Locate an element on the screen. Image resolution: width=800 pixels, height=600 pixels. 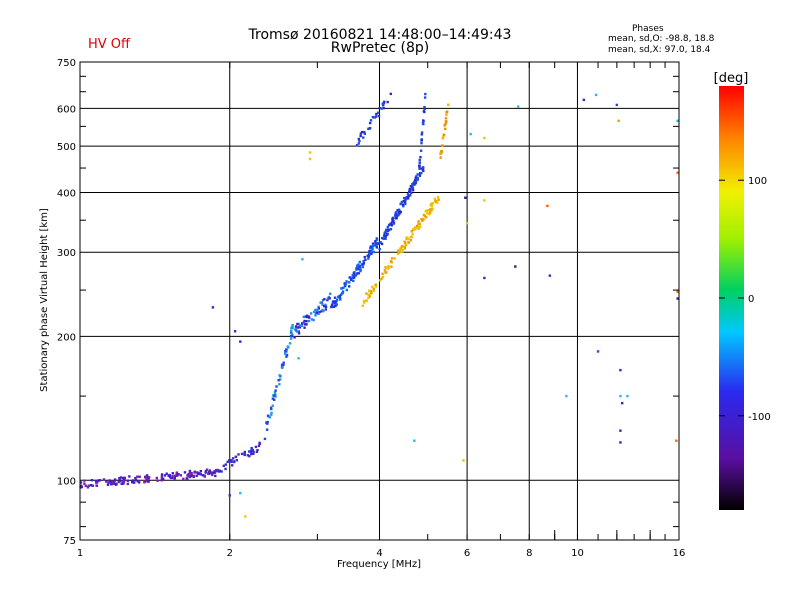
phases-heading: Phases is located at coordinates (648, 29).